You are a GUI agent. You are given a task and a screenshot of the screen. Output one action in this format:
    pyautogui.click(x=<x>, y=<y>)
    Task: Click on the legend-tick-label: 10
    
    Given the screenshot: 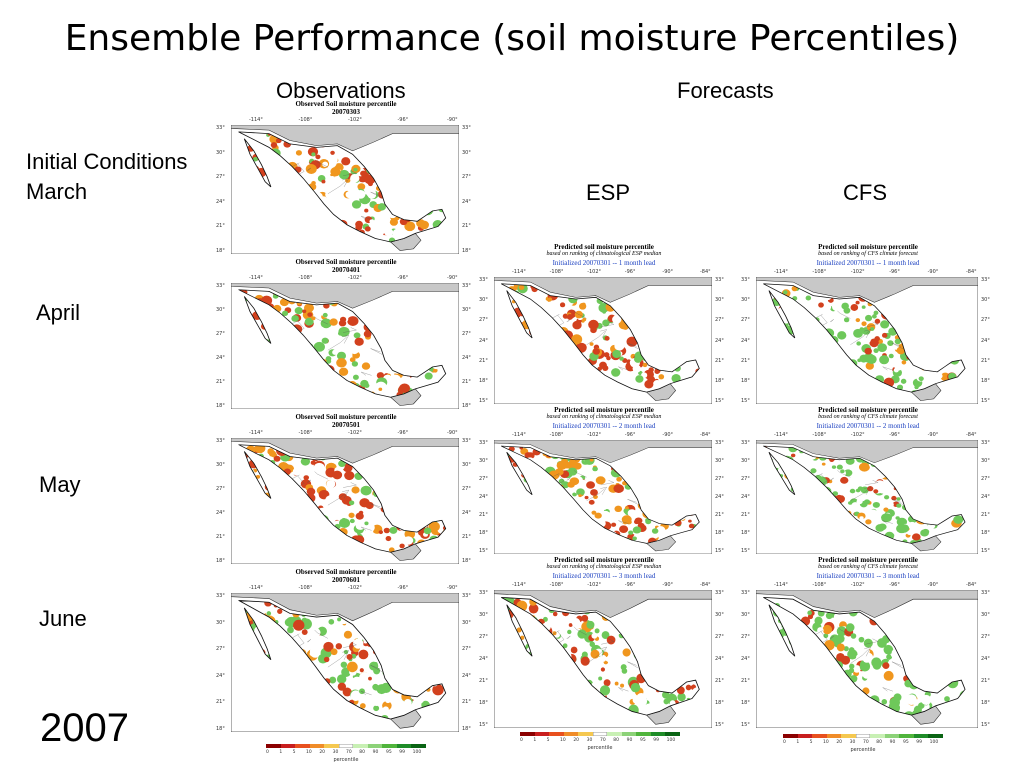 What is the action you would take?
    pyautogui.click(x=825, y=742)
    